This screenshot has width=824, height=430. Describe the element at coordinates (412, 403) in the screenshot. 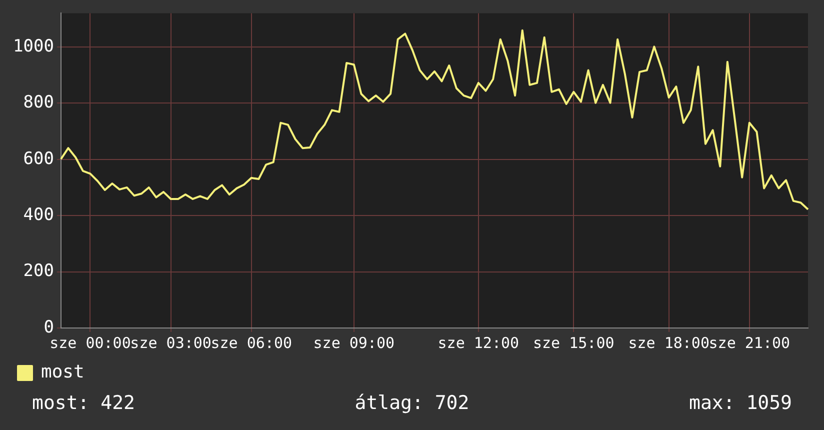

I see `text: átlag: 702` at that location.